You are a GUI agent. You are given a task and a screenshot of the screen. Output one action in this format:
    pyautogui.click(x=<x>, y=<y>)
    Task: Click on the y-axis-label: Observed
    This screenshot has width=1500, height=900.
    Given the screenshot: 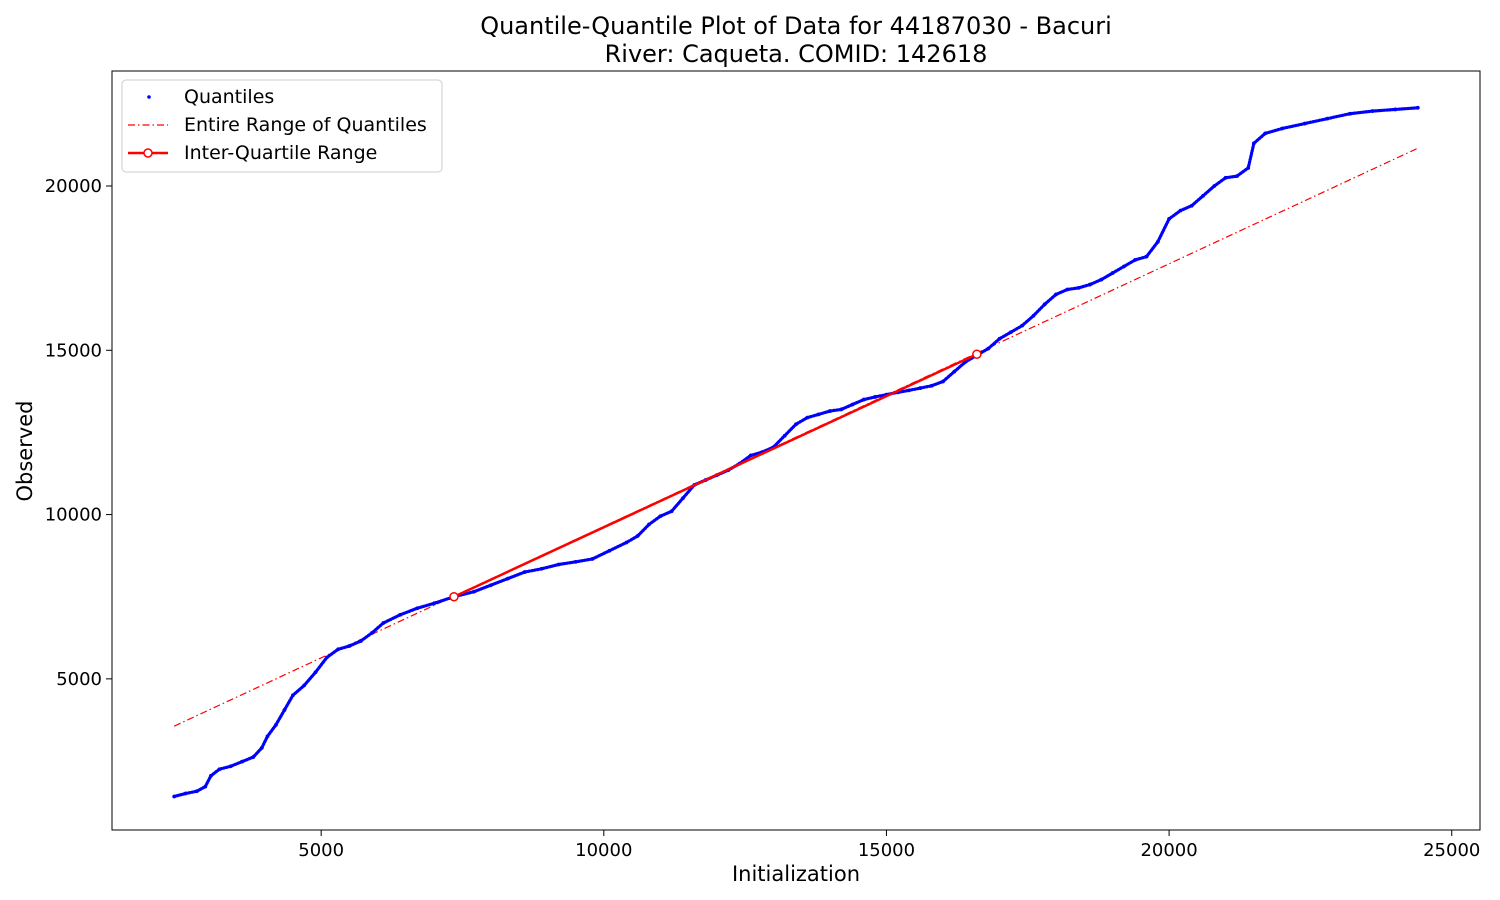 What is the action you would take?
    pyautogui.click(x=25, y=450)
    